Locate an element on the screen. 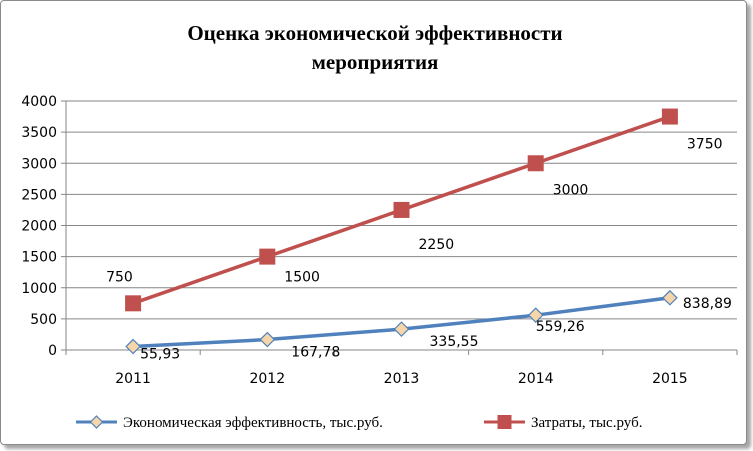 The image size is (753, 451). x-axis-ticks: 2011 2012 2013 2014 2015 is located at coordinates (401, 379).